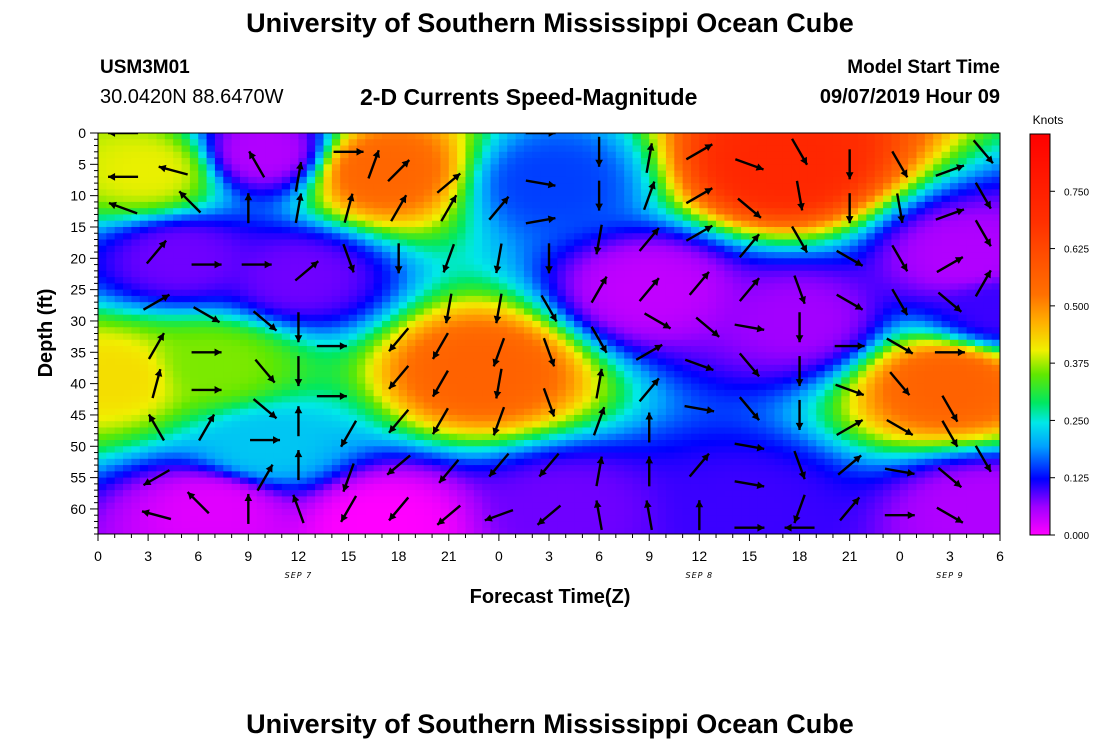  I want to click on colorbar-tick-label: 0.250, so click(1076, 421).